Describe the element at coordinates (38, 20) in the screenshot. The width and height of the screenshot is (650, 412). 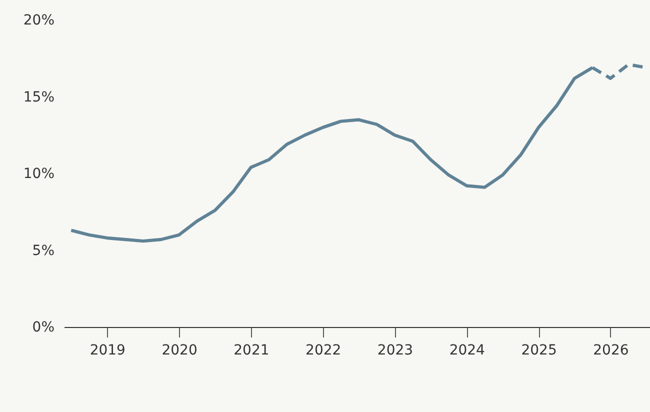
I see `y-tick-label: 20%` at that location.